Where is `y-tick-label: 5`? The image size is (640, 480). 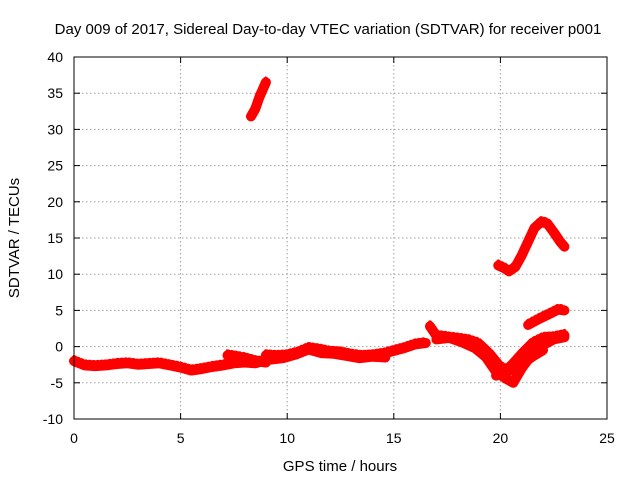 y-tick-label: 5 is located at coordinates (59, 310).